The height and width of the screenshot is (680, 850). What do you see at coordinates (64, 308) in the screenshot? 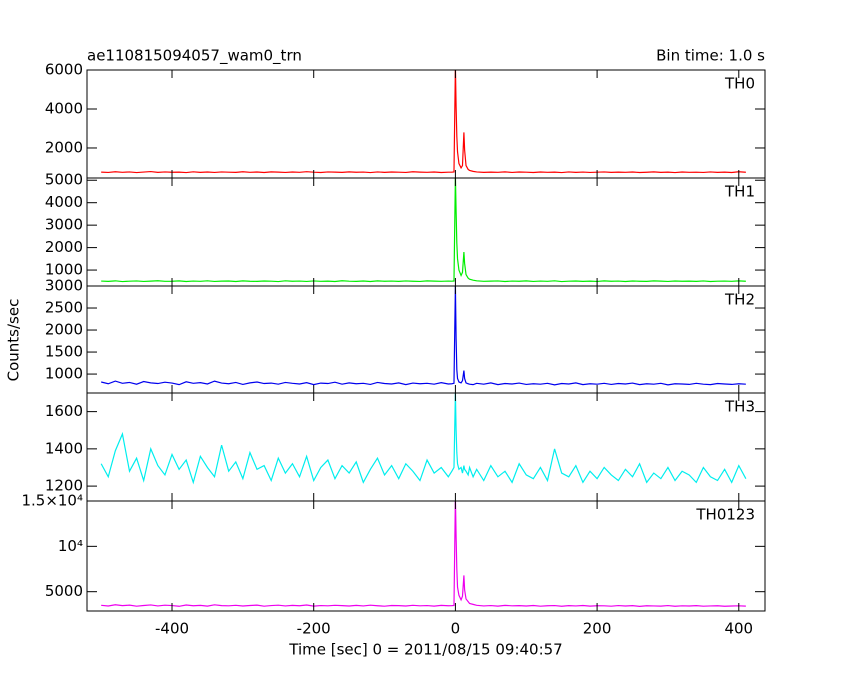
I see `y-tick-label: 2500` at bounding box center [64, 308].